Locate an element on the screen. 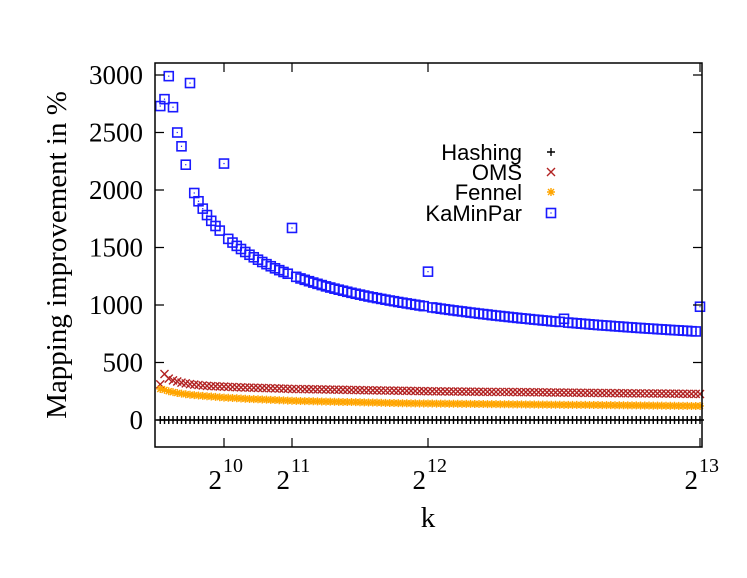  legend-label: OMS is located at coordinates (497, 172).